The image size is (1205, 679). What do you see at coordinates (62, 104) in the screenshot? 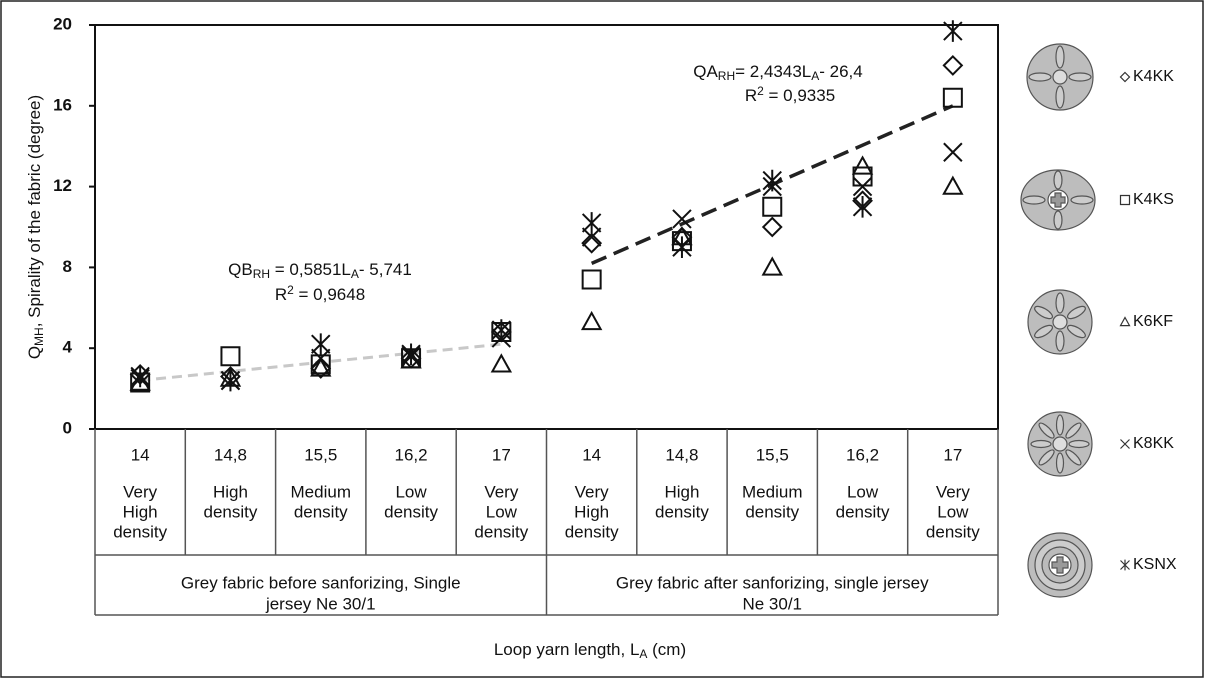
I see `y-tick-label: 16` at bounding box center [62, 104].